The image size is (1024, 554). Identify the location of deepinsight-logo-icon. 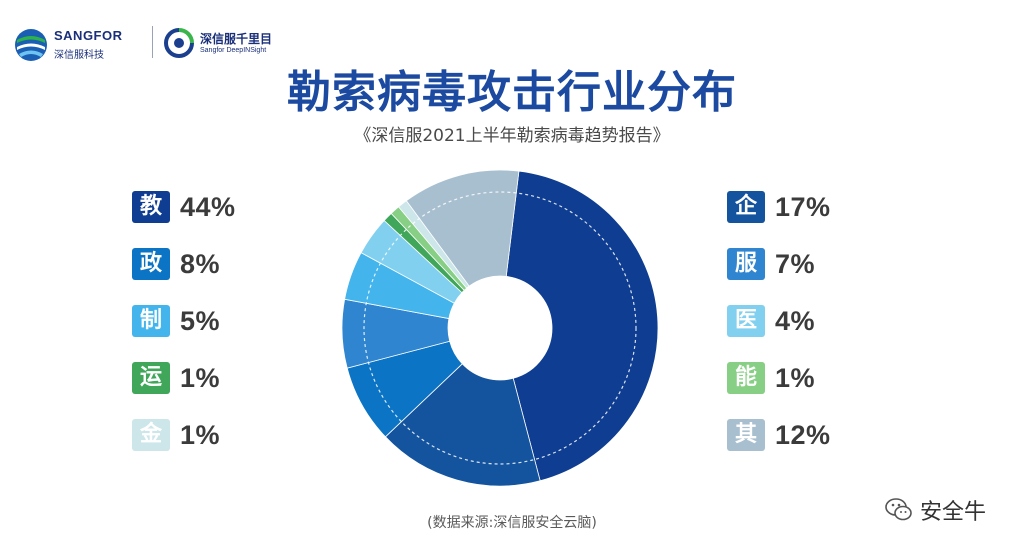
(179, 43).